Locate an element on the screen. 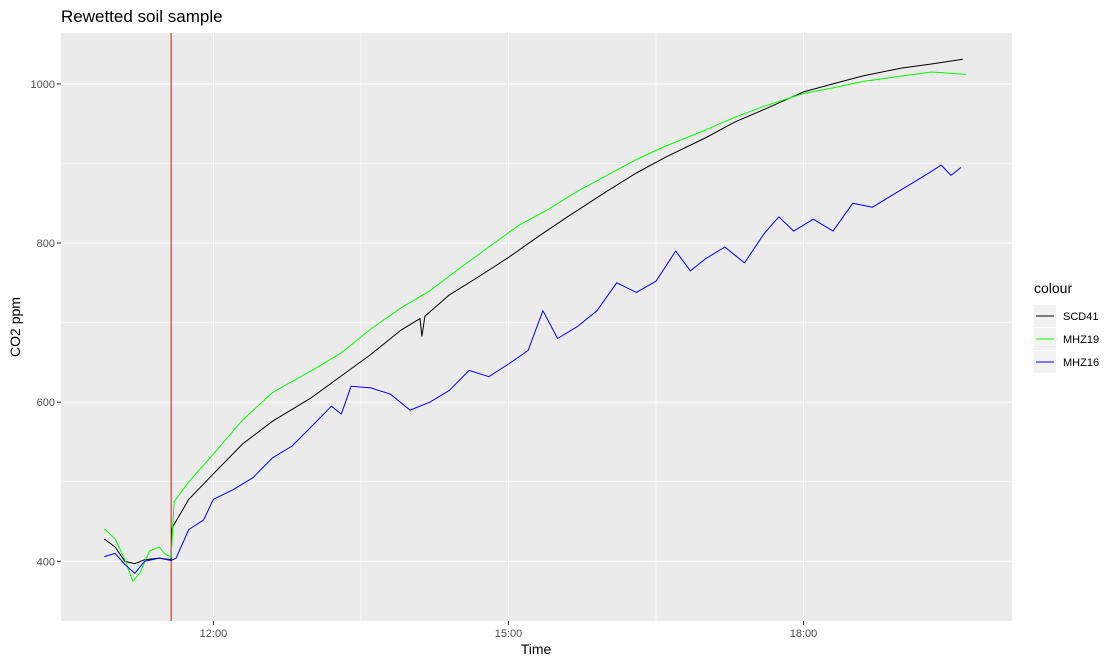 The width and height of the screenshot is (1119, 664). x-tick-label: 18:00 is located at coordinates (804, 634).